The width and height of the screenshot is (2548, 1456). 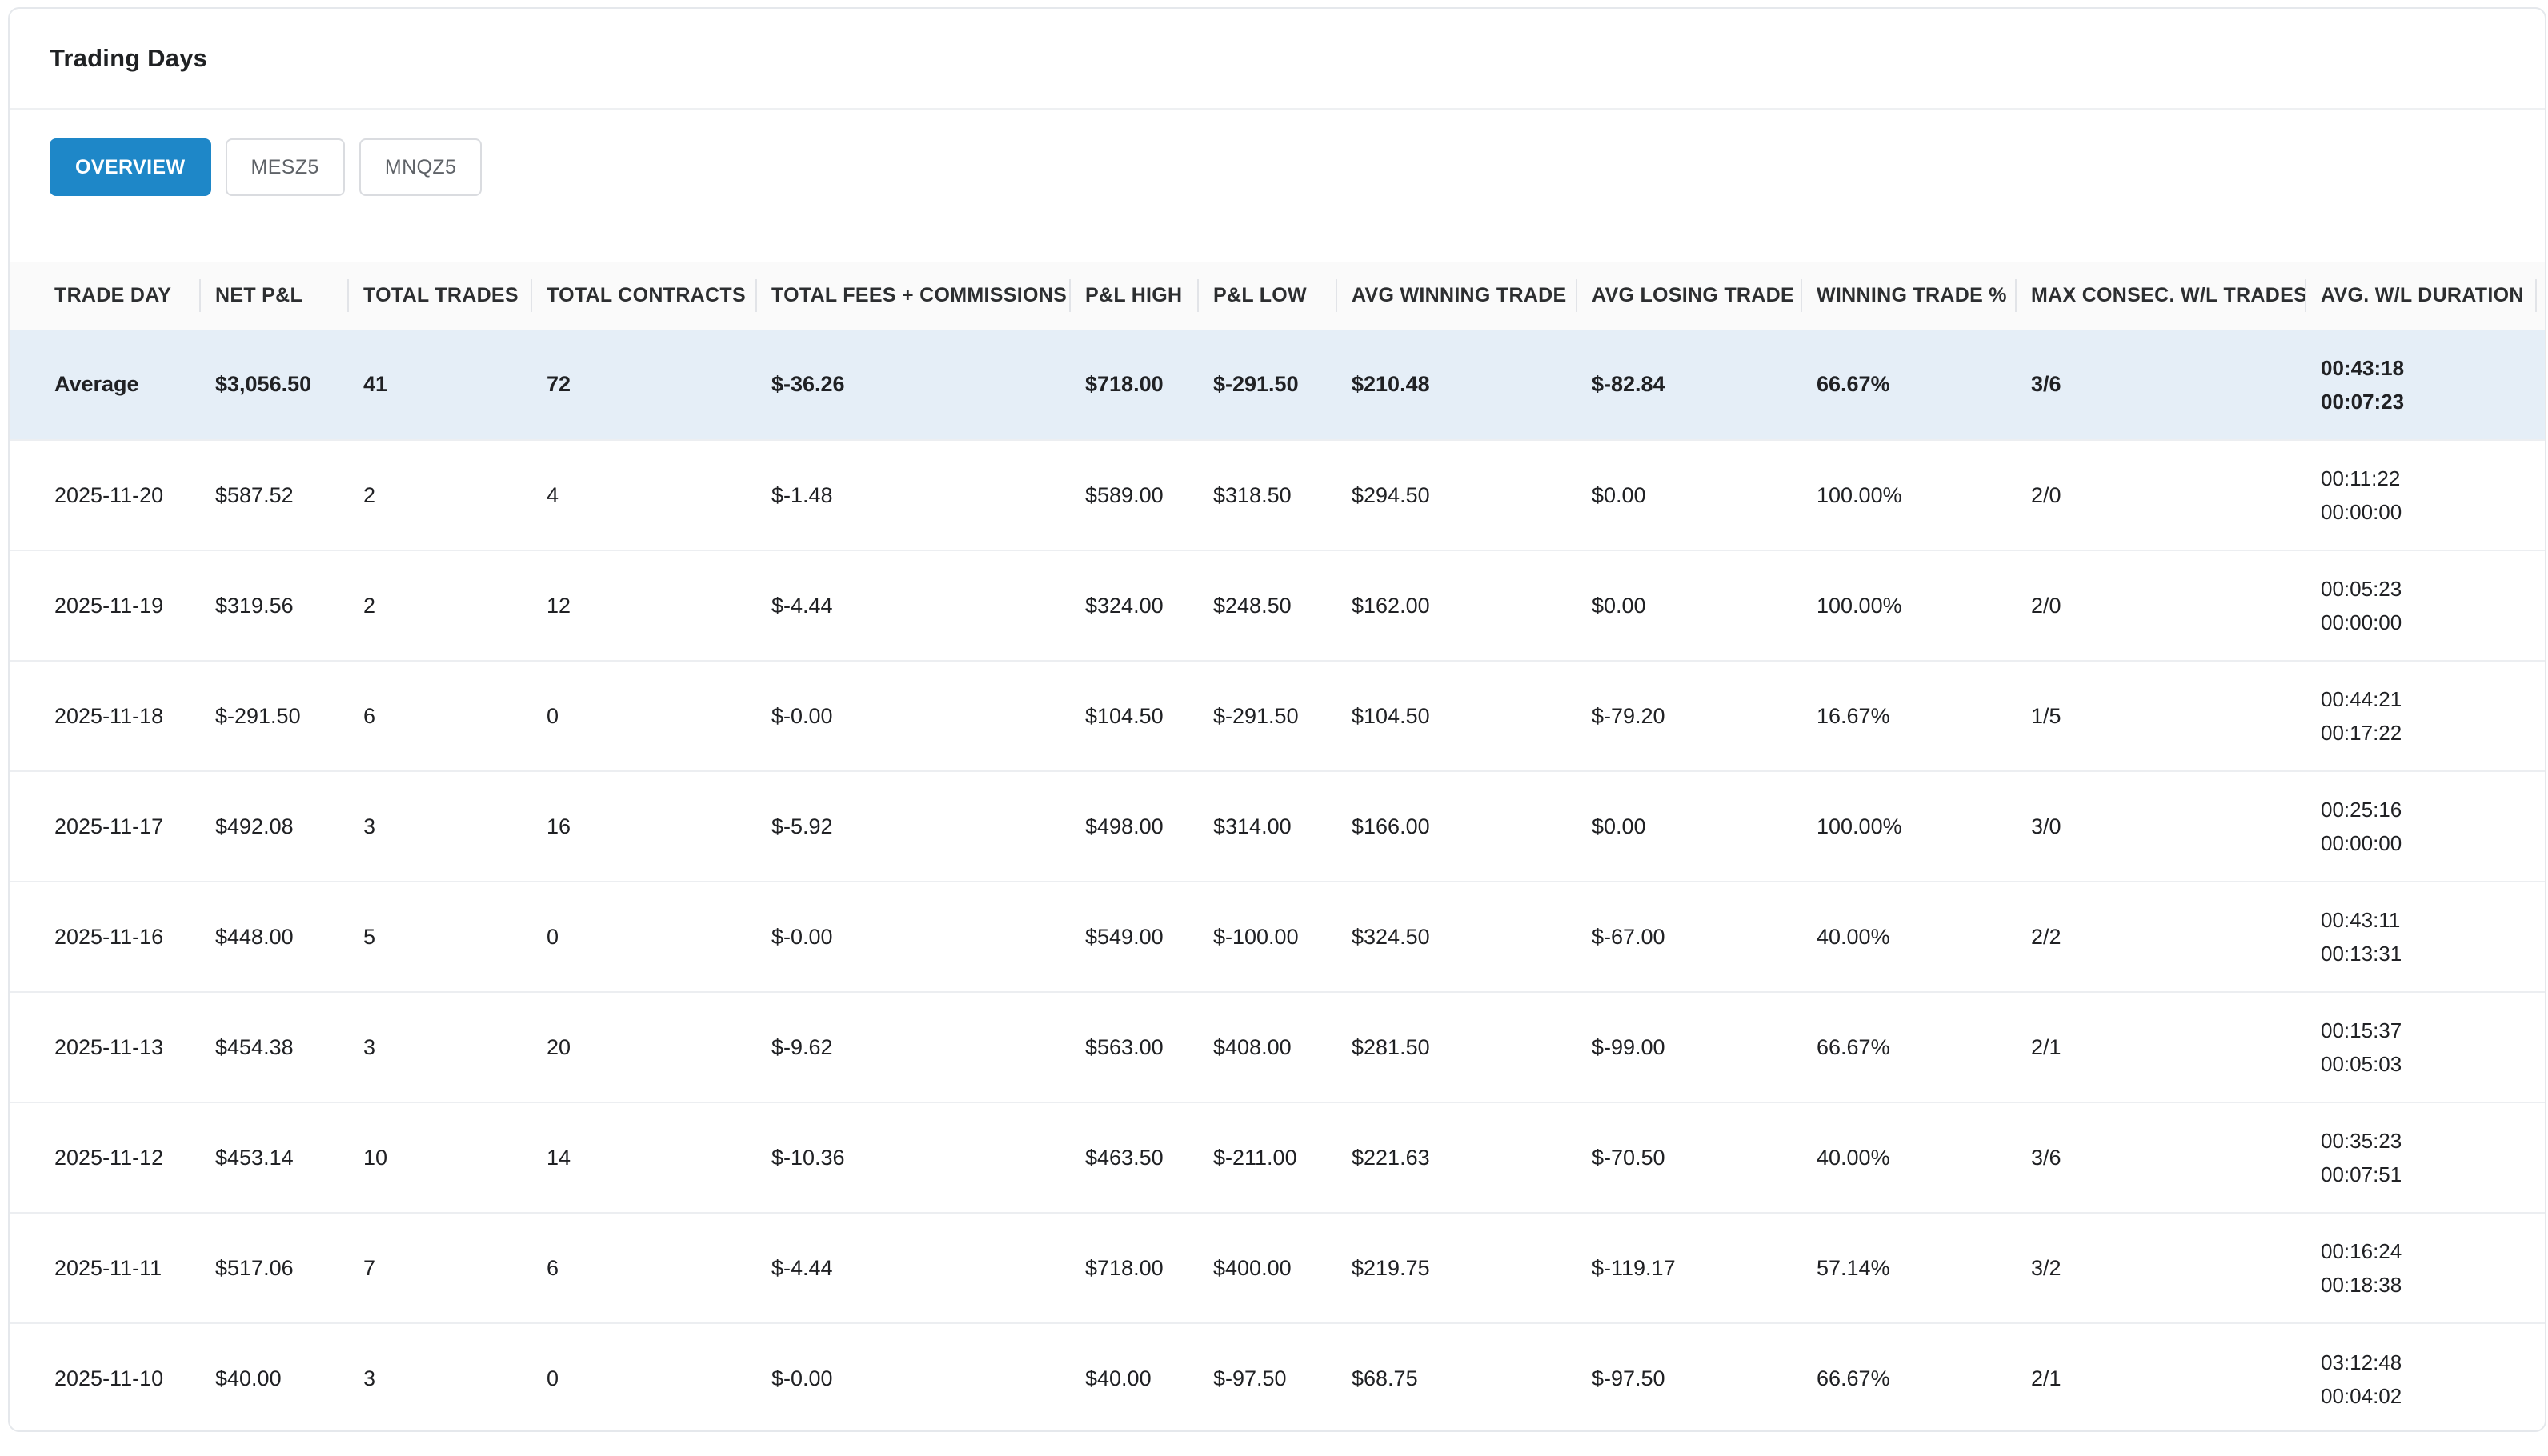 What do you see at coordinates (273, 1047) in the screenshot?
I see `cell-net-pnl: $454.38` at bounding box center [273, 1047].